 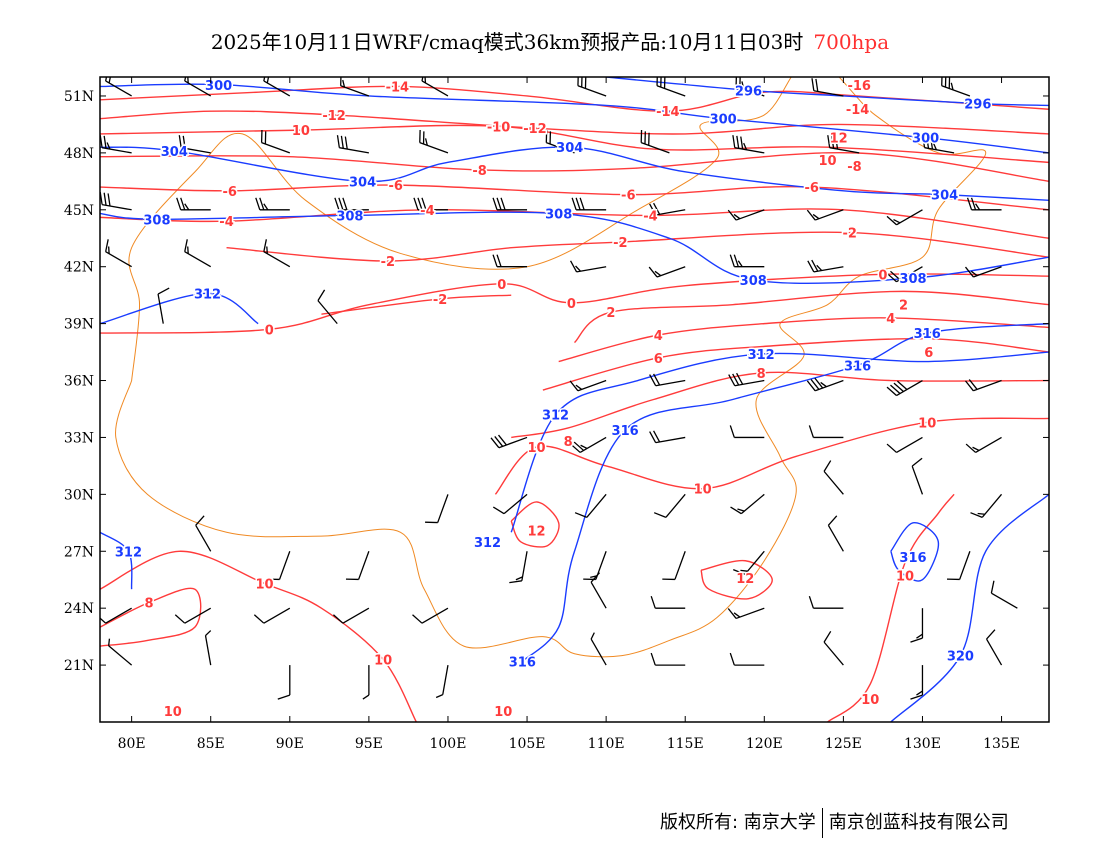 I want to click on temperature-contour-label: -14, so click(x=858, y=110).